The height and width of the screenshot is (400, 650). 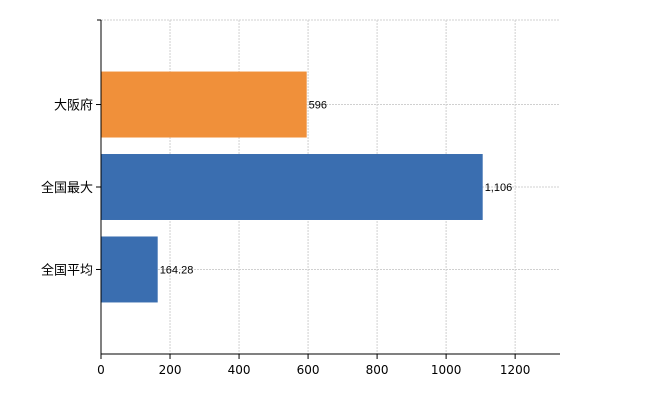 I want to click on x-tick-label: 0, so click(x=101, y=370).